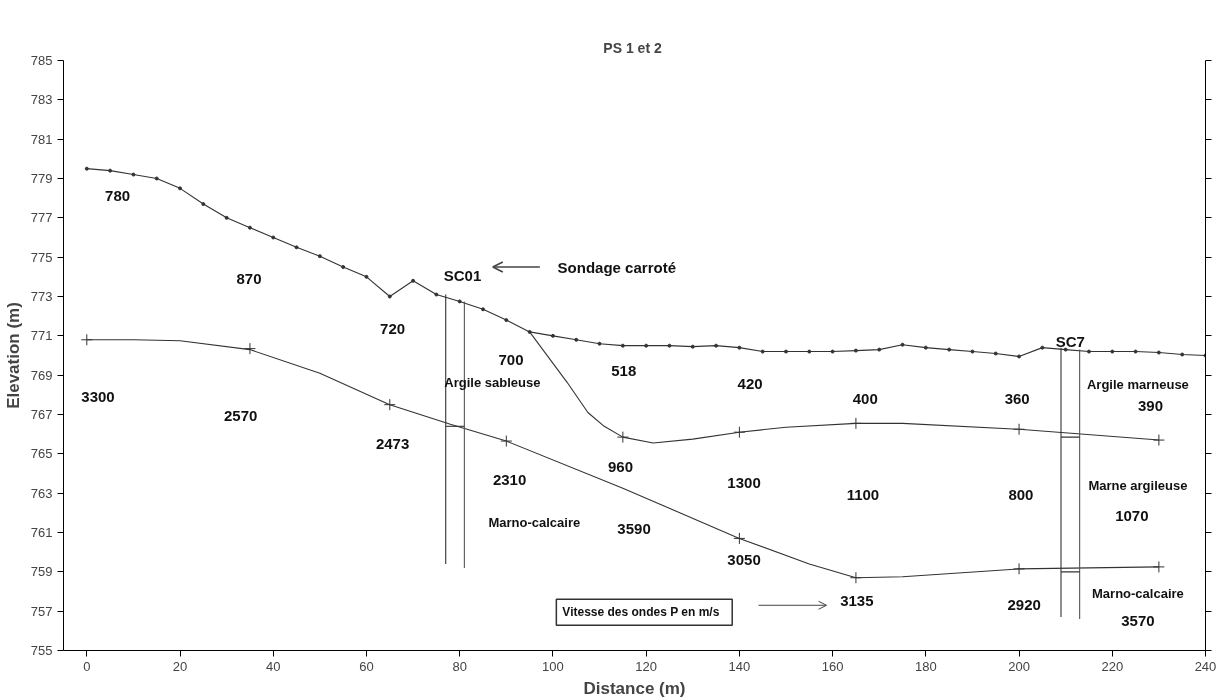 The image size is (1217, 700). What do you see at coordinates (273, 666) in the screenshot?
I see `x-tick-label: 40` at bounding box center [273, 666].